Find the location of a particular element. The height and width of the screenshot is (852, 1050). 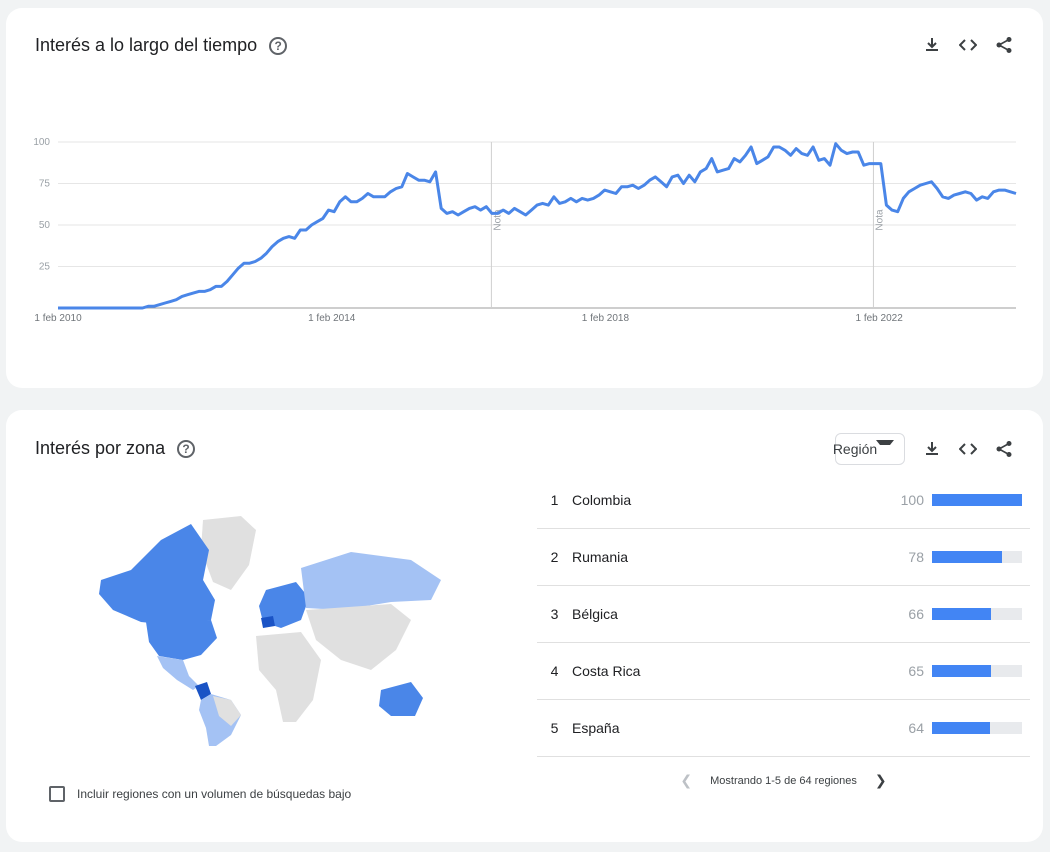

world-map is located at coordinates (271, 630).